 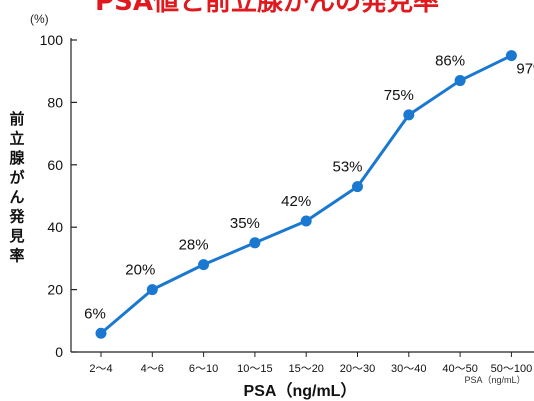 What do you see at coordinates (16, 256) in the screenshot?
I see `y-axis-label-char: 率` at bounding box center [16, 256].